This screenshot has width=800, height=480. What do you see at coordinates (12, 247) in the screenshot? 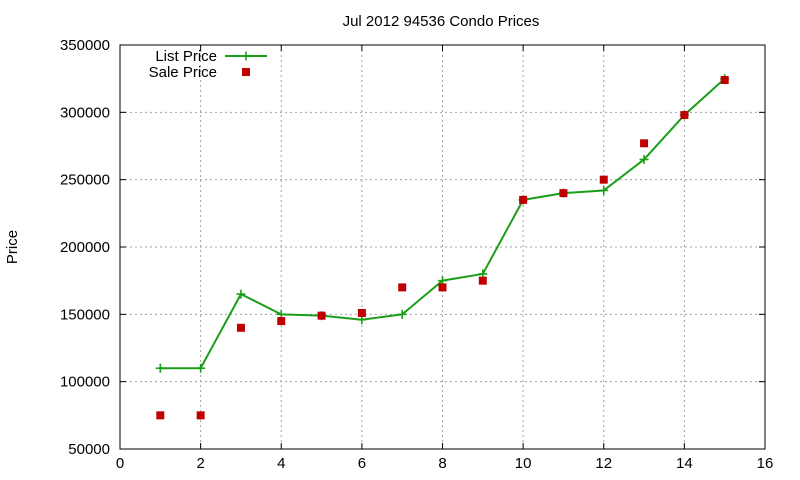
I see `y-axis-label: Price` at bounding box center [12, 247].